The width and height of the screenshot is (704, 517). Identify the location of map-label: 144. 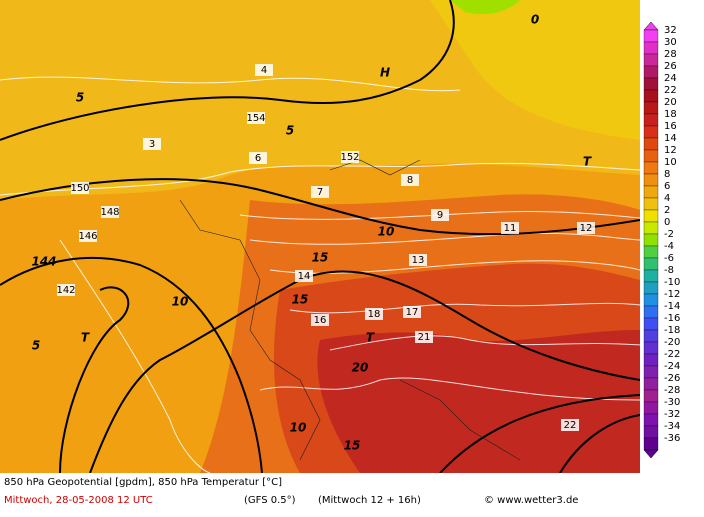
(43, 262).